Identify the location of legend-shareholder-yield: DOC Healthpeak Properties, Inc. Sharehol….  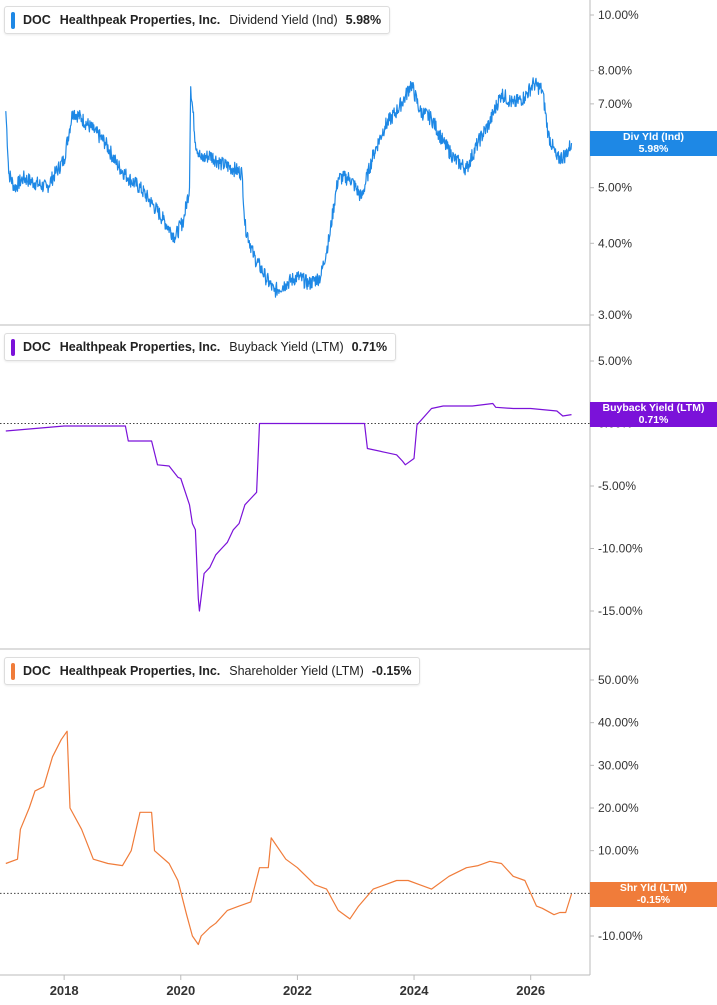
(212, 671).